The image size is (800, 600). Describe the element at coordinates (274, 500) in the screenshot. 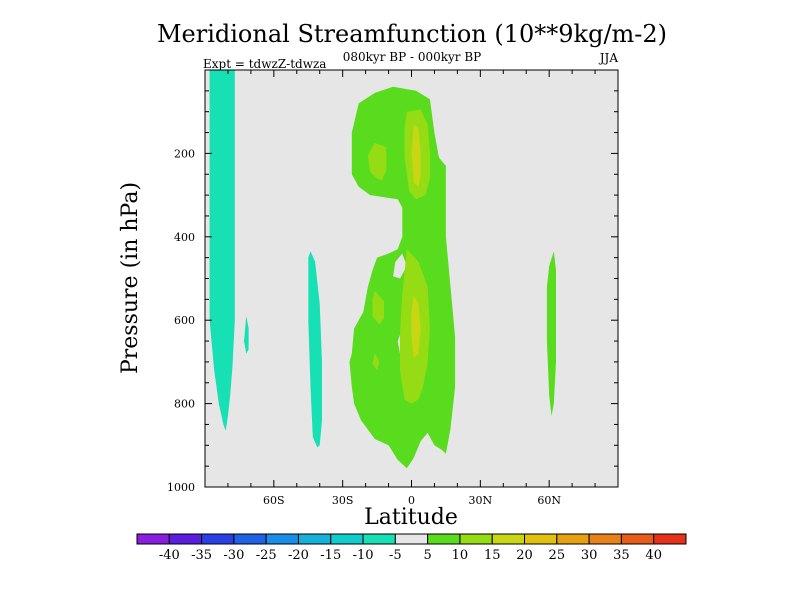

I see `x-tick-label: 60S` at that location.